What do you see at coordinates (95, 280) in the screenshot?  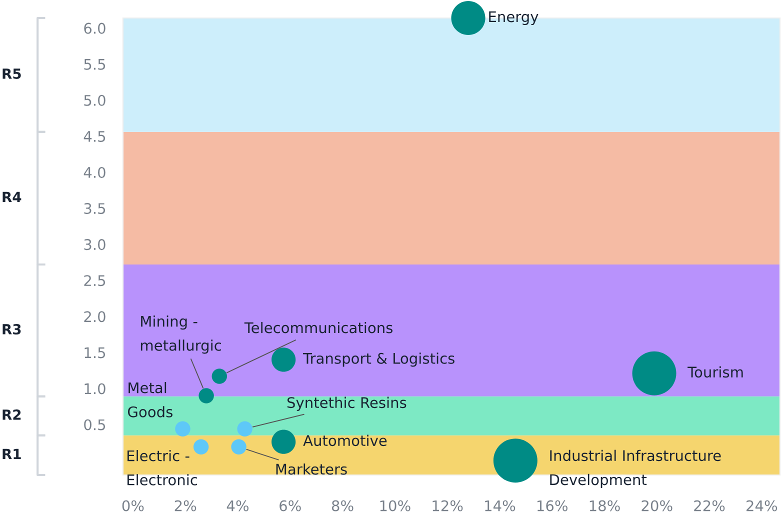 I see `y-tick-label: 2.5` at bounding box center [95, 280].